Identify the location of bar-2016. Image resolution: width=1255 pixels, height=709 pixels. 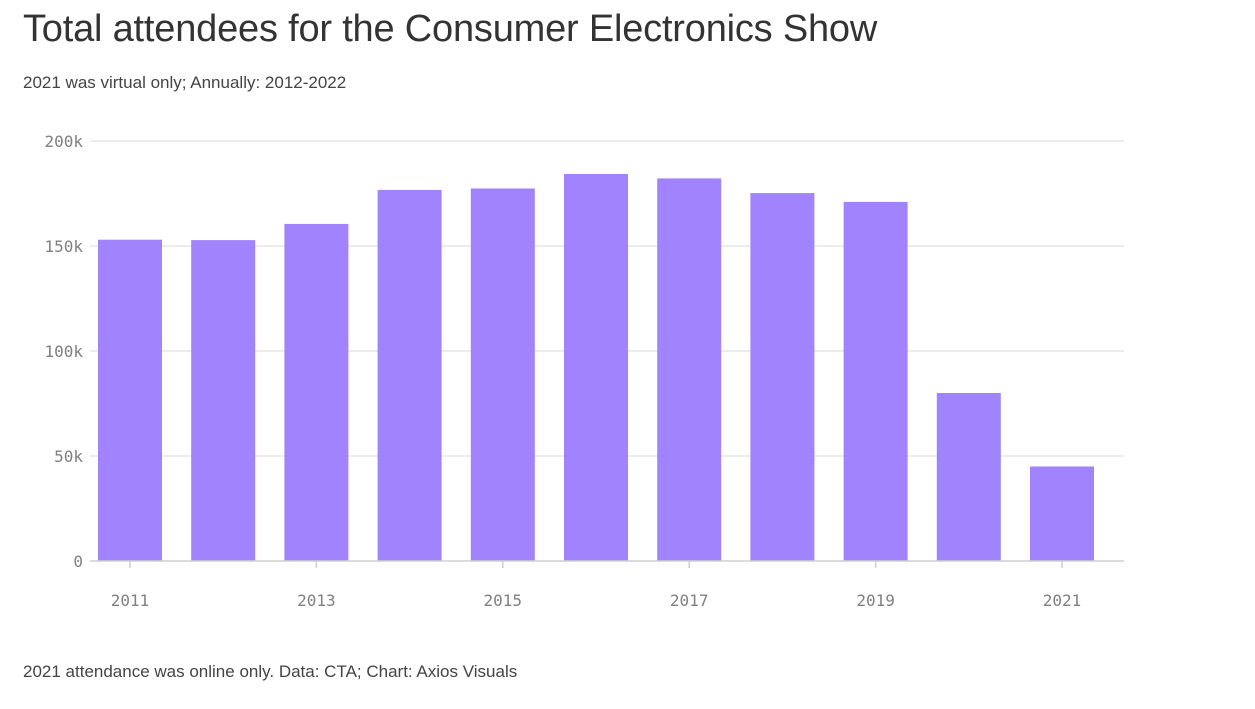
(596, 367).